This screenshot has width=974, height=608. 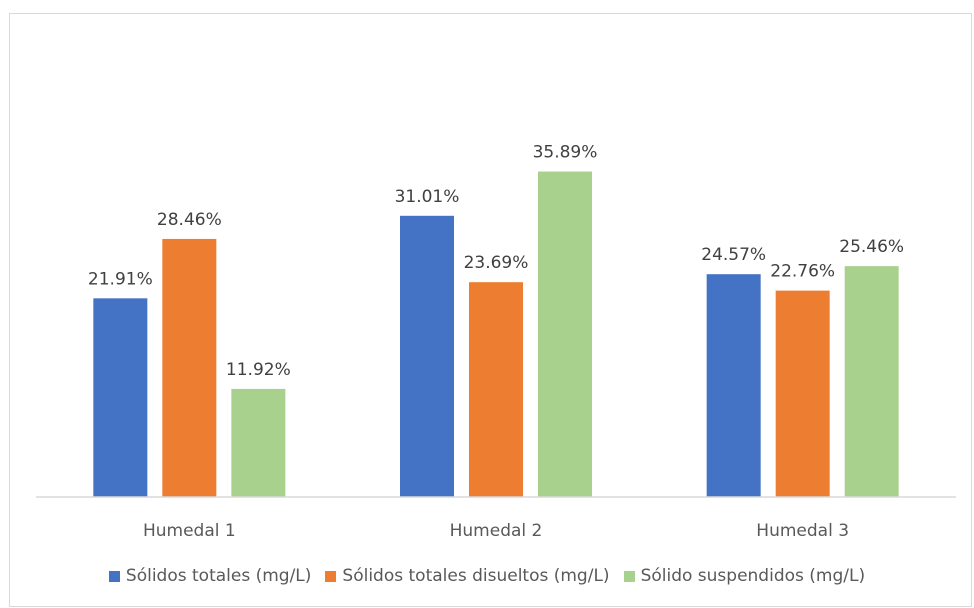 I want to click on data-label: 25.46%, so click(x=871, y=247).